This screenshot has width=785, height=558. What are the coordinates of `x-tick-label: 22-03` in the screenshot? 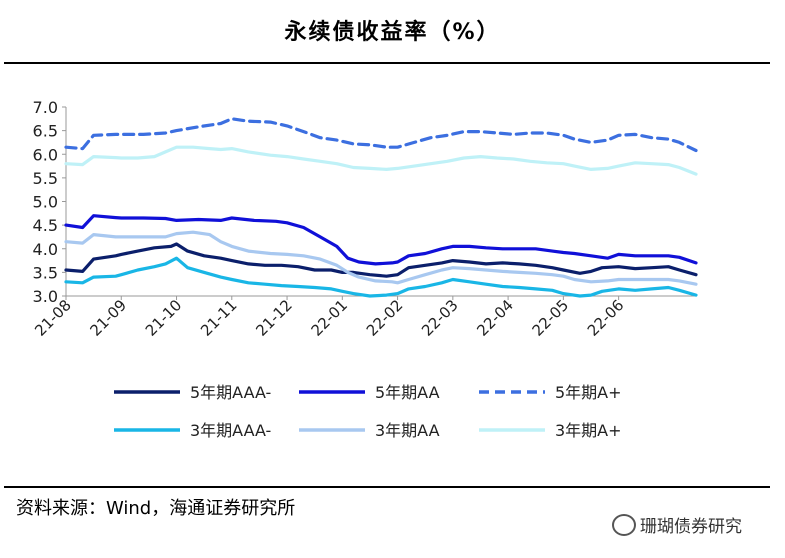 It's located at (440, 318).